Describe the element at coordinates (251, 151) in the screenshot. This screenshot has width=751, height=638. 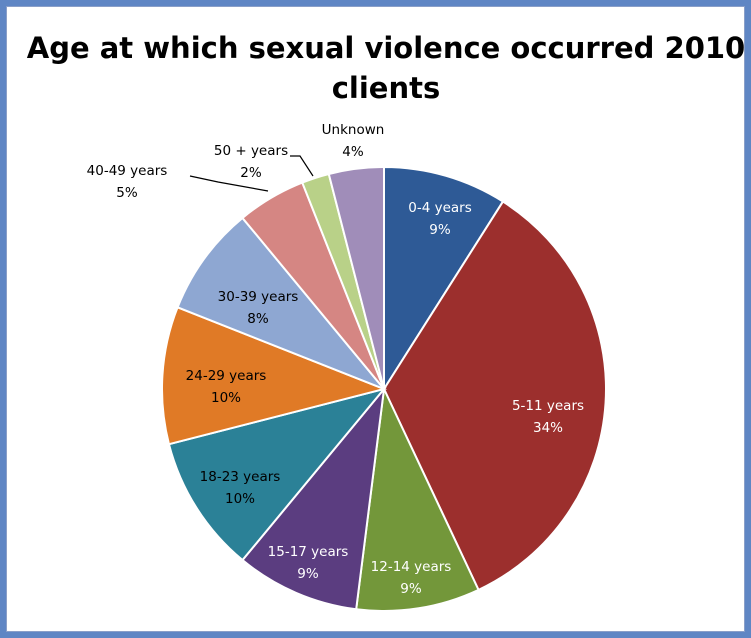
I see `slice-label-50-years: 50 + years` at that location.